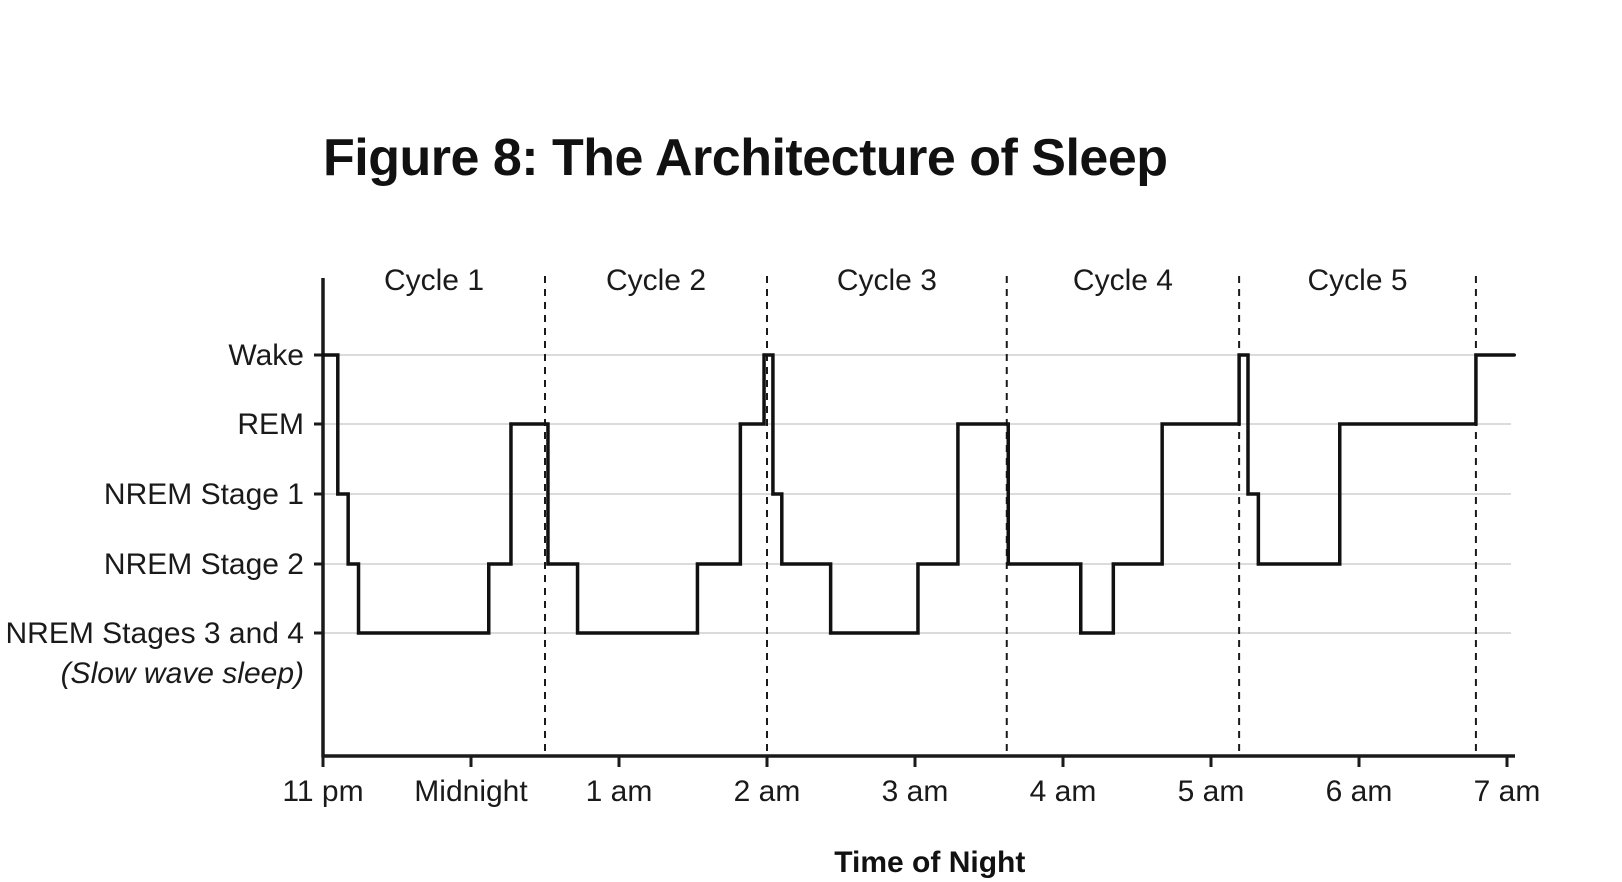 This screenshot has height=882, width=1622. I want to click on x-tick-label-7: 6 am, so click(1359, 791).